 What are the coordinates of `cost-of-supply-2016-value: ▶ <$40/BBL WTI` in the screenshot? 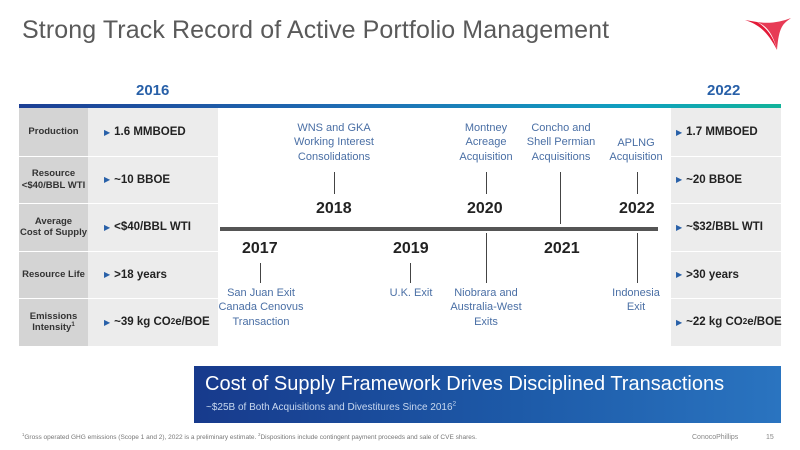 It's located at (147, 227).